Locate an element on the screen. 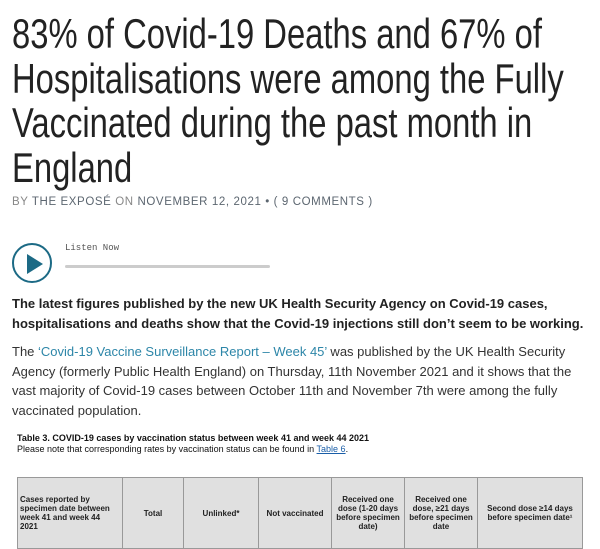 The height and width of the screenshot is (549, 600). audio-progress-bar is located at coordinates (167, 266).